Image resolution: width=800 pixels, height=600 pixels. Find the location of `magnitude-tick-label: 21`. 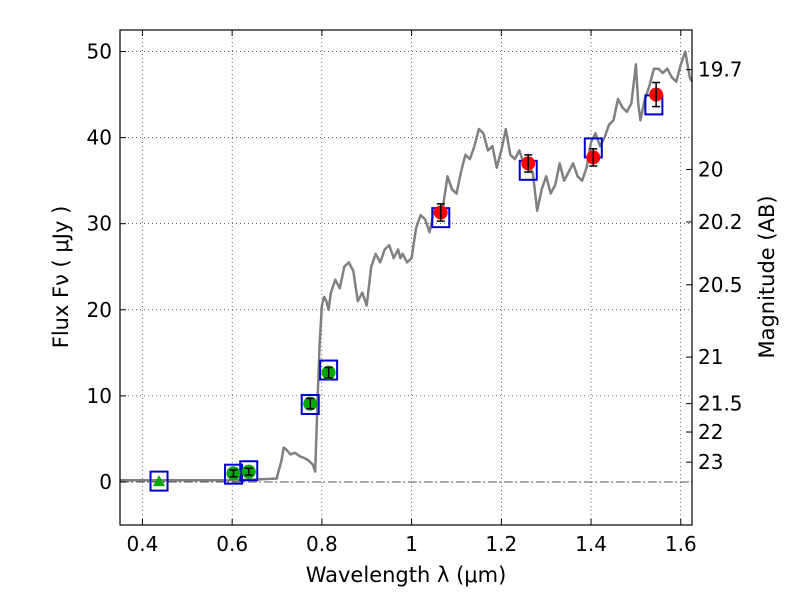

magnitude-tick-label: 21 is located at coordinates (710, 357).